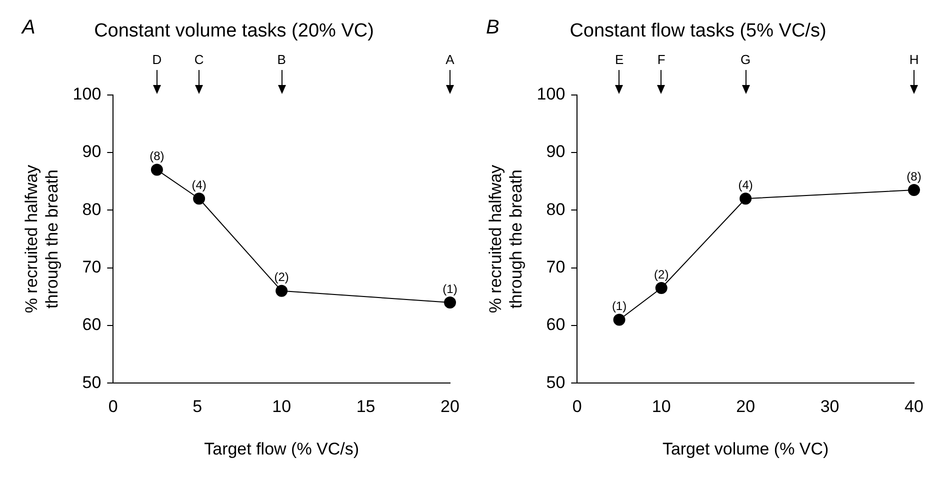 The image size is (941, 478). What do you see at coordinates (366, 406) in the screenshot?
I see `x-tick-label: 15` at bounding box center [366, 406].